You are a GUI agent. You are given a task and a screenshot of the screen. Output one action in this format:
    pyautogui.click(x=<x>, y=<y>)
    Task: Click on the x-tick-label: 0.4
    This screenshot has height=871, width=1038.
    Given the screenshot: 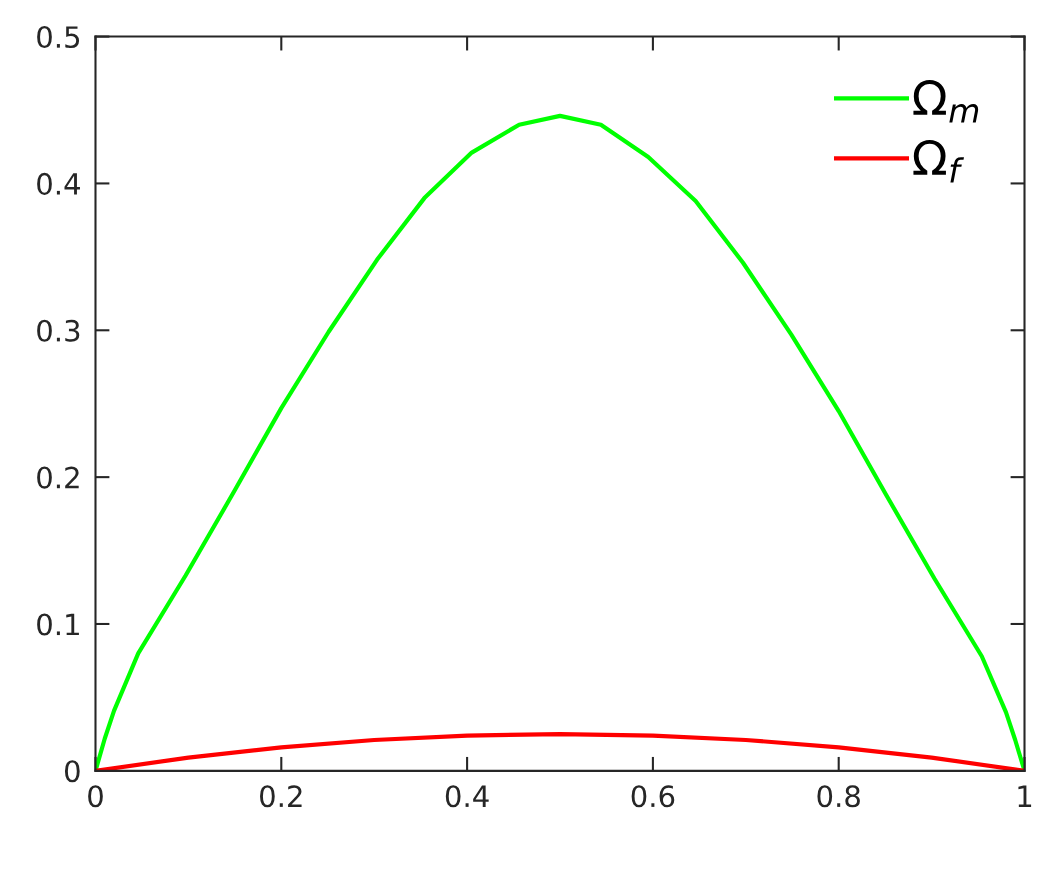 What is the action you would take?
    pyautogui.click(x=467, y=796)
    